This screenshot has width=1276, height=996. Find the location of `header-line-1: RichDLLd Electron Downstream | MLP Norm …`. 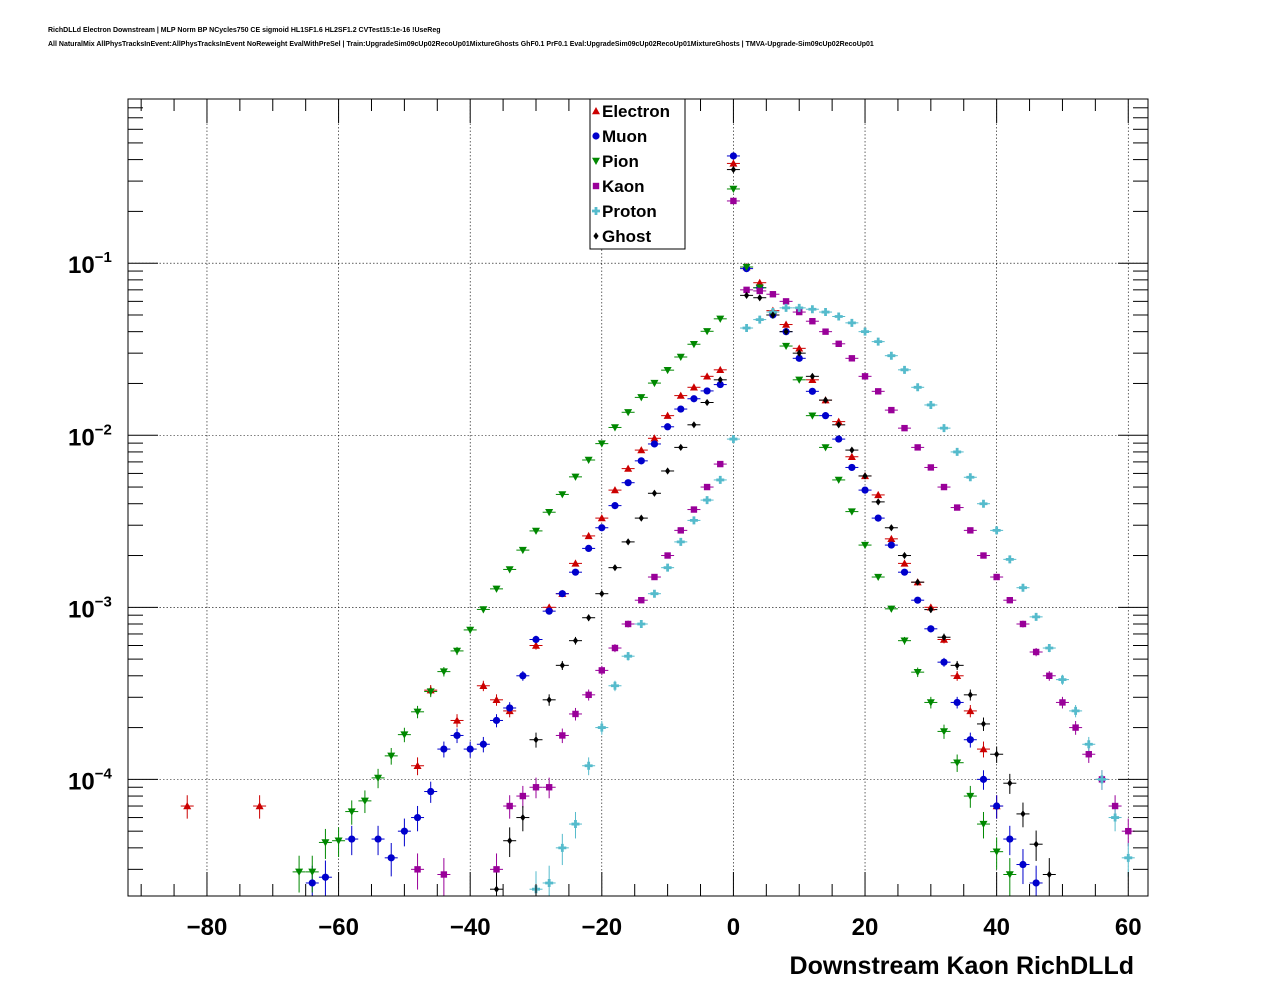

header-line-1: RichDLLd Electron Downstream | MLP Norm … is located at coordinates (244, 30).